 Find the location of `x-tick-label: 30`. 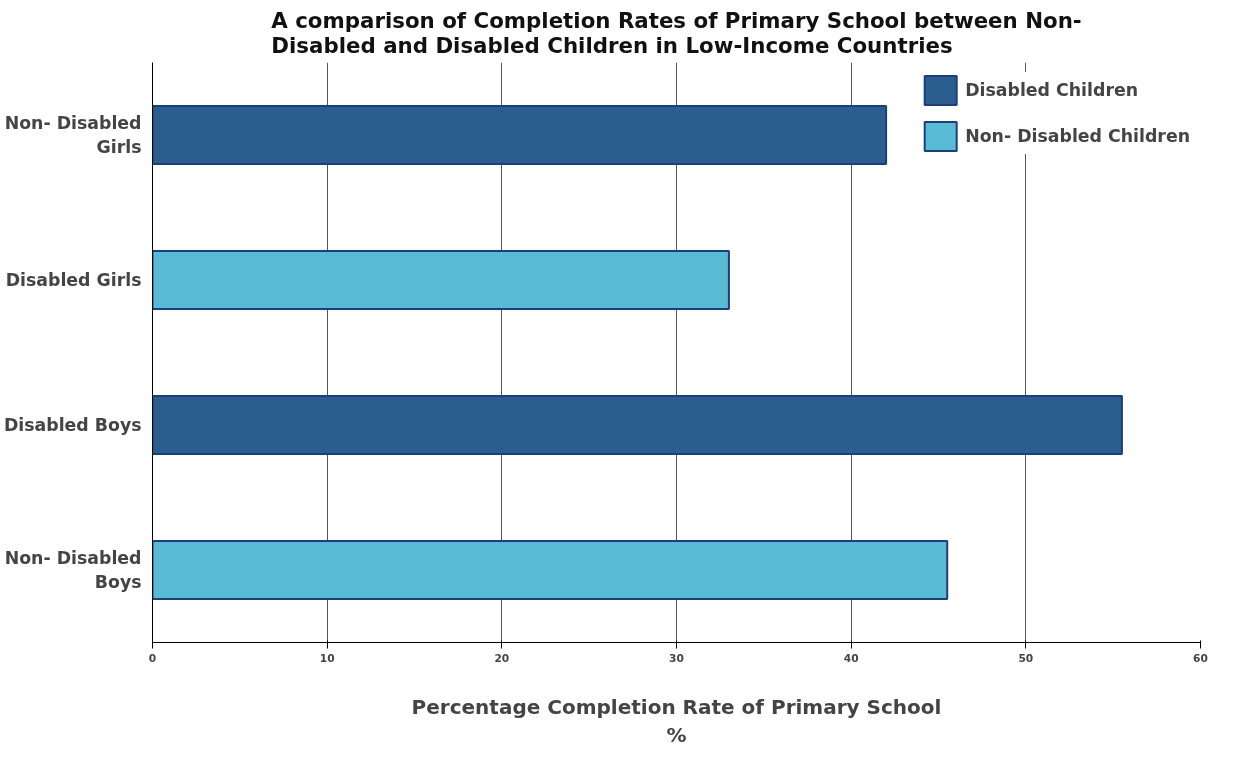

x-tick-label: 30 is located at coordinates (676, 658).